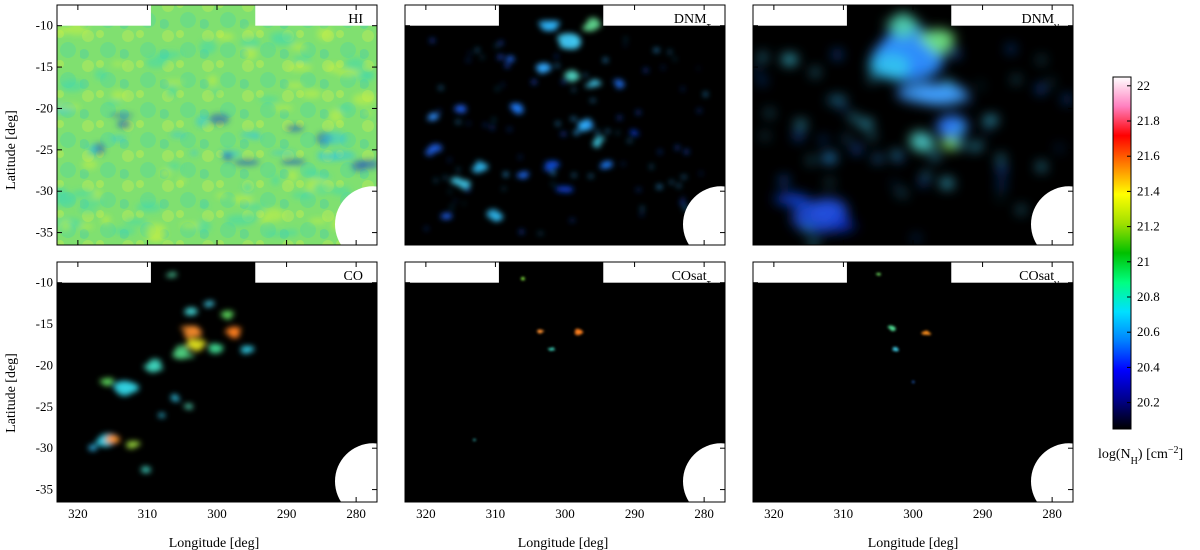 Image resolution: width=1200 pixels, height=550 pixels. Describe the element at coordinates (355, 19) in the screenshot. I see `panel-title: HI` at that location.